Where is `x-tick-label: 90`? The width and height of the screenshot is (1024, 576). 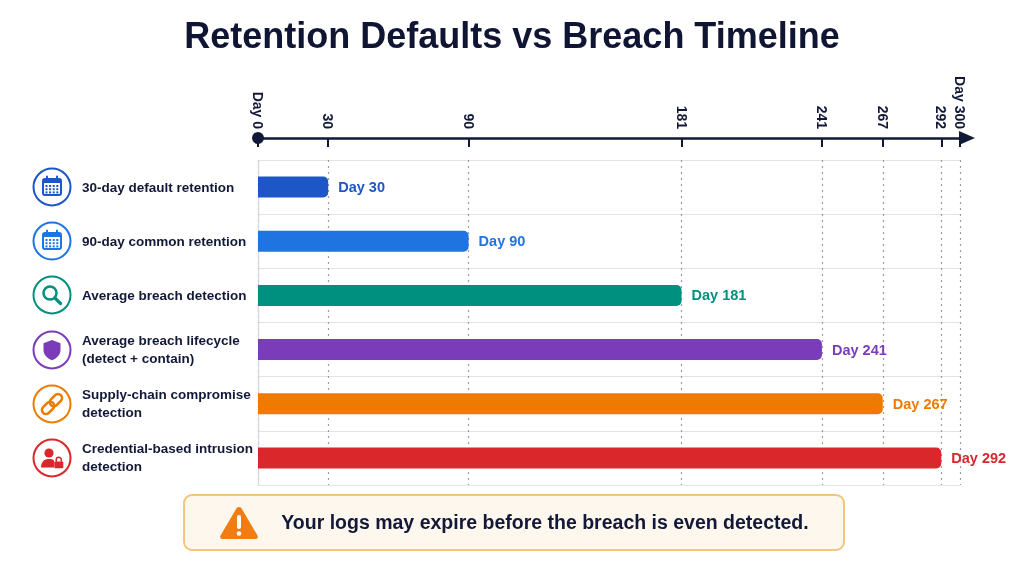
x-tick-label: 90 is located at coordinates (468, 121).